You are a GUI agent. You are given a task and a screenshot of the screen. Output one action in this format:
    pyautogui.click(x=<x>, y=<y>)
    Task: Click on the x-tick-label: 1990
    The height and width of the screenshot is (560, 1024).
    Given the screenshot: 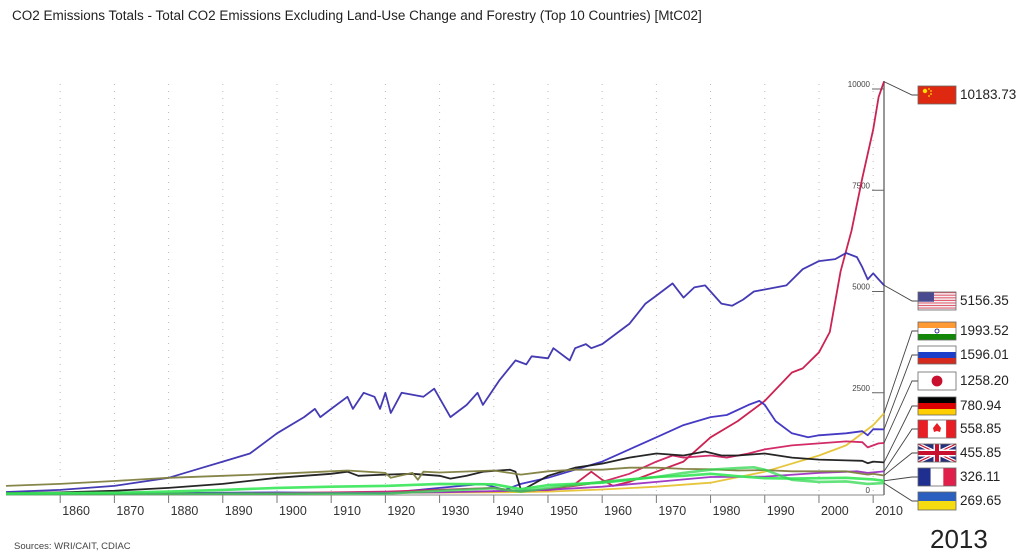 What is the action you would take?
    pyautogui.click(x=781, y=511)
    